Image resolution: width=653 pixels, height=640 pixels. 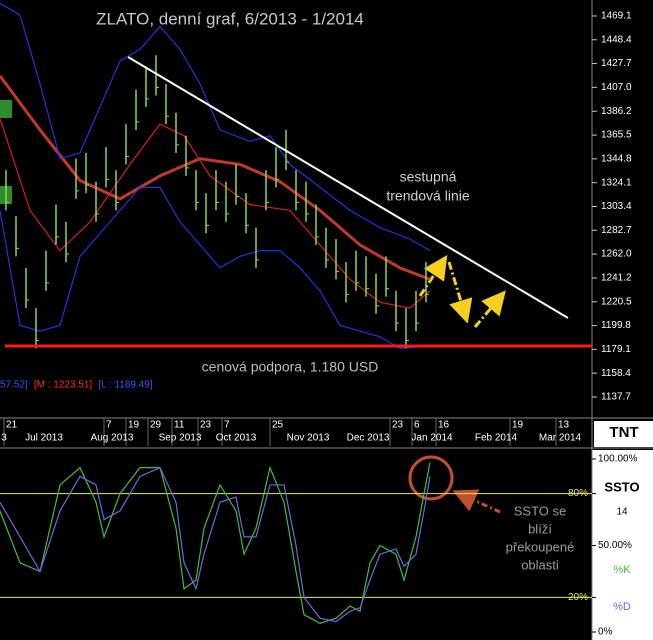 What do you see at coordinates (308, 438) in the screenshot?
I see `x-month-label: Nov 2013` at bounding box center [308, 438].